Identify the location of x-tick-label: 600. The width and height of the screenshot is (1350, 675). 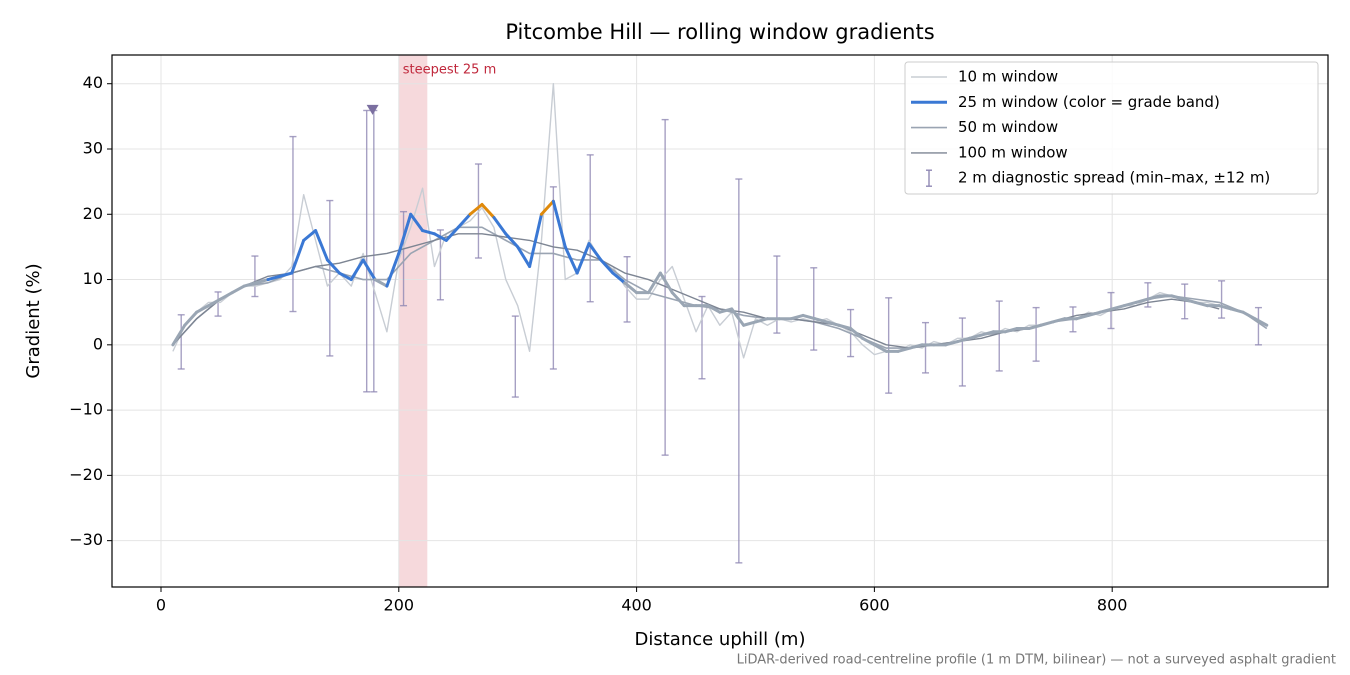
(874, 605).